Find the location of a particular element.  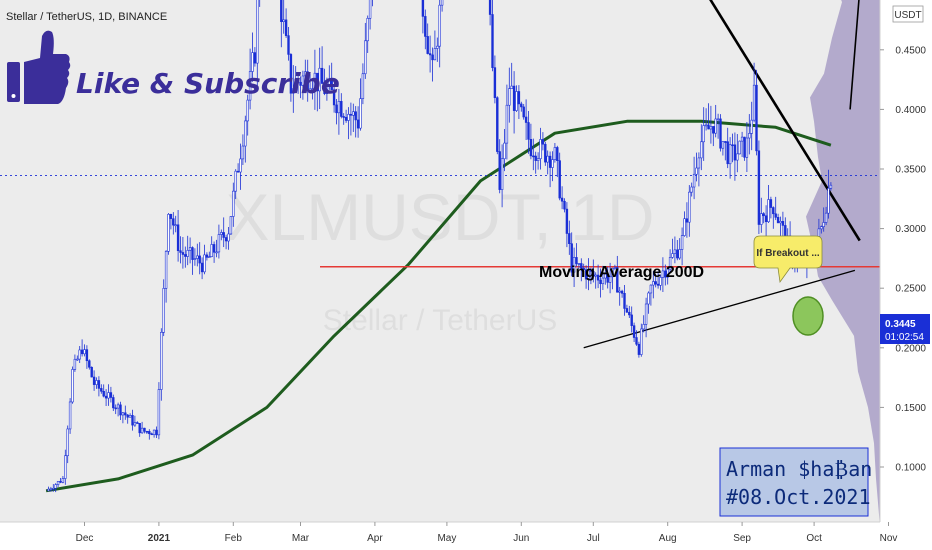

x-tick-label: Sep is located at coordinates (742, 538).